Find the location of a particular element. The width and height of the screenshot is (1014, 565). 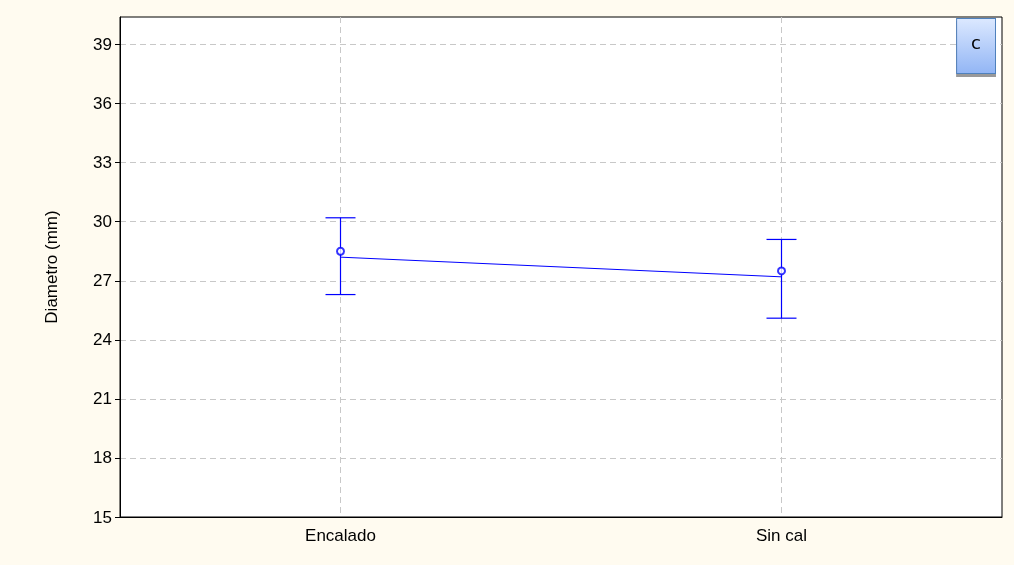

y-tick-label: 21 is located at coordinates (102, 399).